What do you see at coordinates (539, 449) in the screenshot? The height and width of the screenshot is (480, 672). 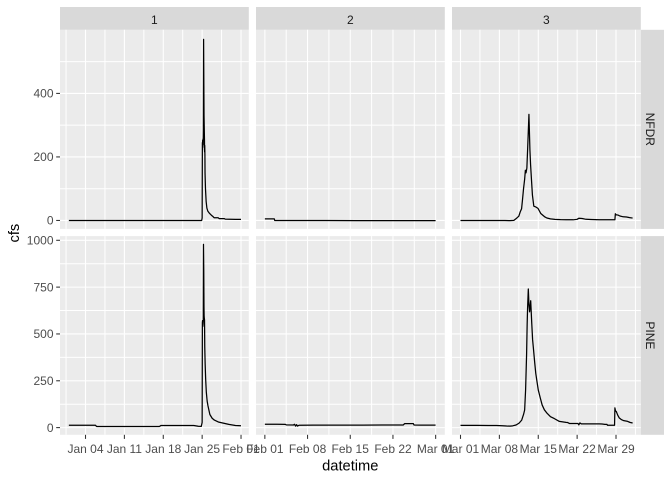 I see `svg-text: Mar 15` at bounding box center [539, 449].